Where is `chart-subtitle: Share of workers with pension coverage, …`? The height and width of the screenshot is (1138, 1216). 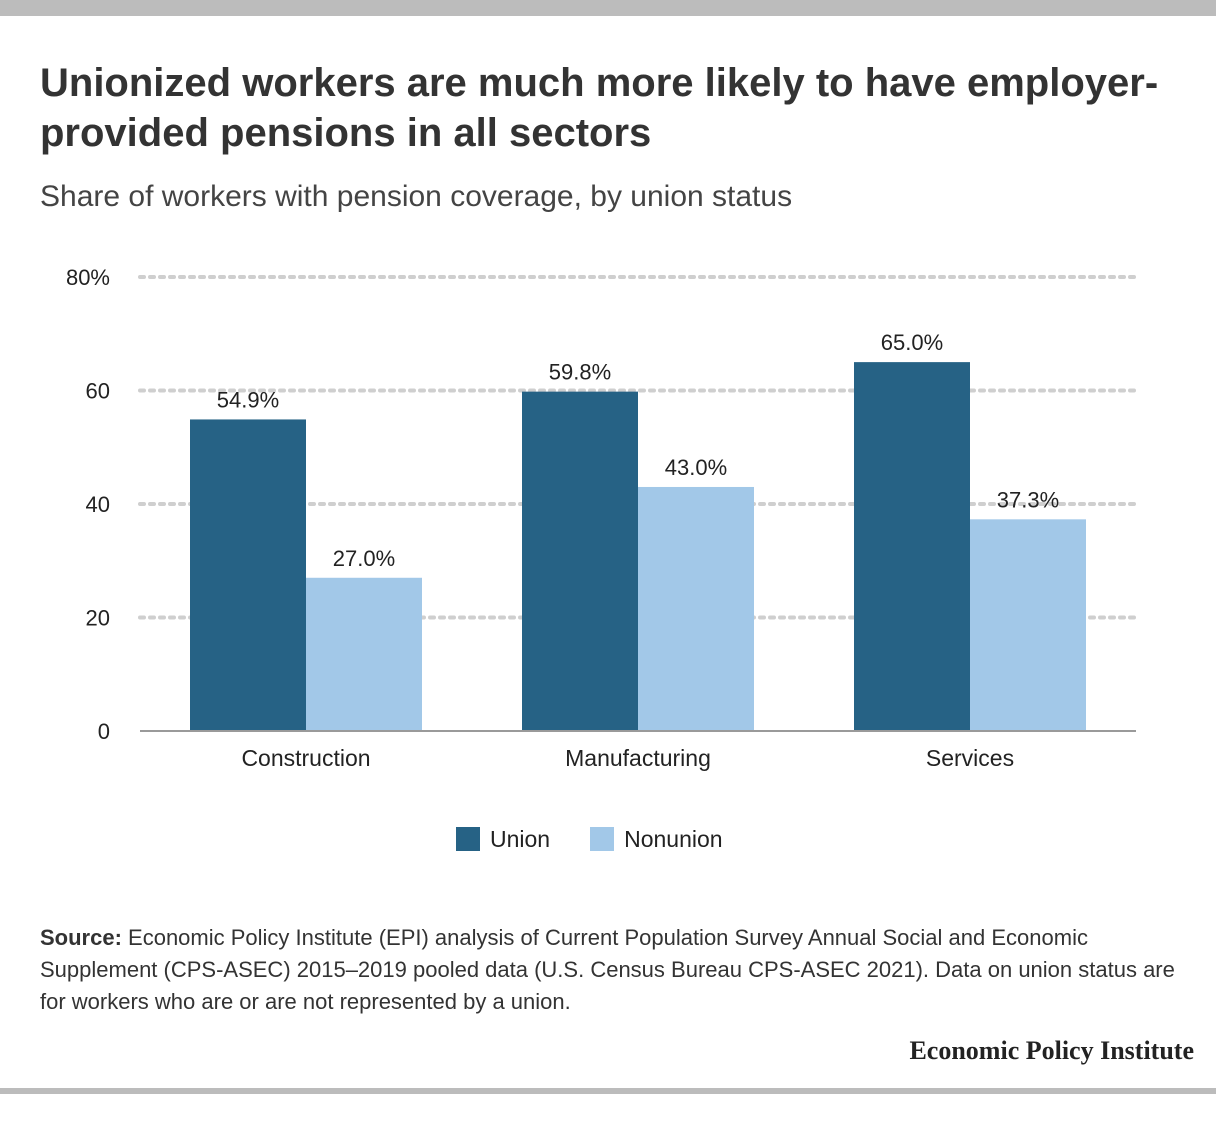
chart-subtitle: Share of workers with pension coverage, … is located at coordinates (416, 196).